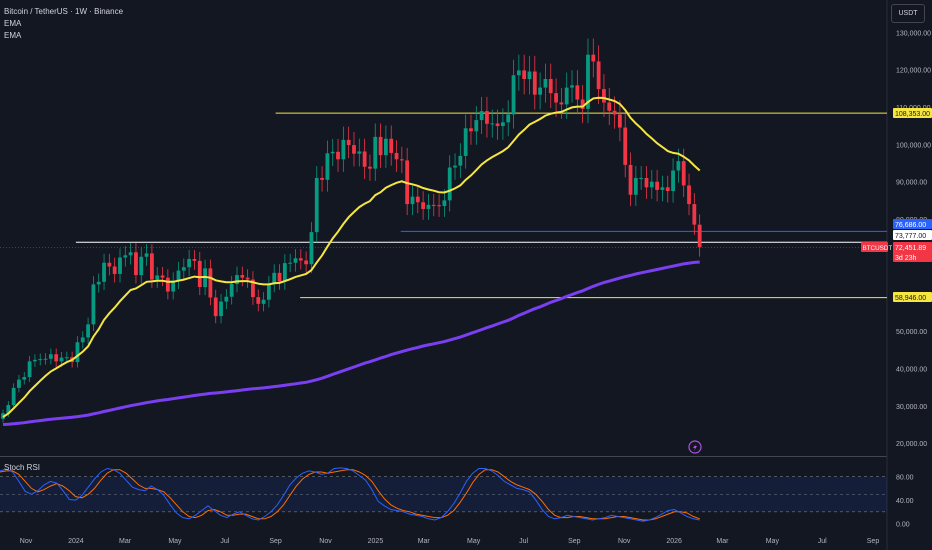 The width and height of the screenshot is (932, 550). I want to click on indicator-title: Stoch RSI, so click(22, 467).